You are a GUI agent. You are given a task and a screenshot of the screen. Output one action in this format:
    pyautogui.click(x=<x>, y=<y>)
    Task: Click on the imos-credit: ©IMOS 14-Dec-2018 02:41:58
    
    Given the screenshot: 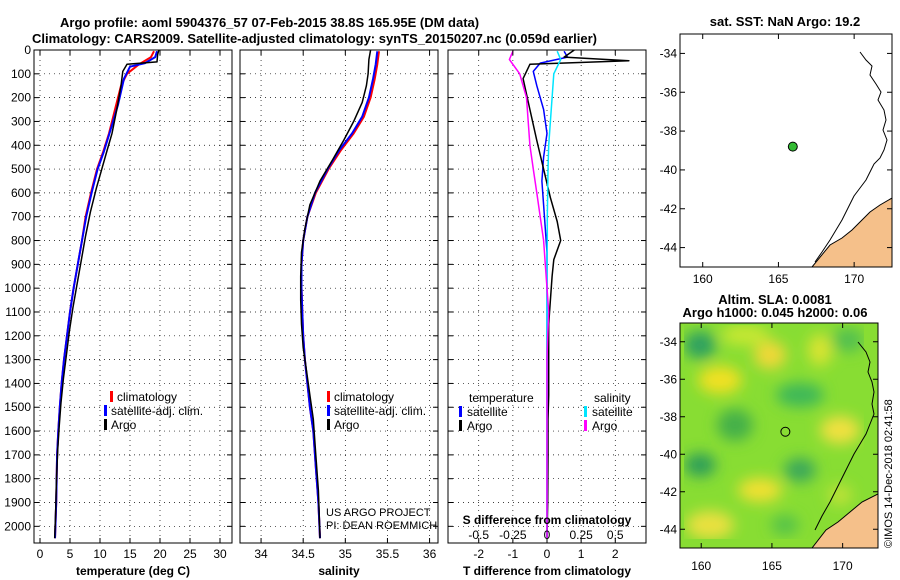 What is the action you would take?
    pyautogui.click(x=889, y=473)
    